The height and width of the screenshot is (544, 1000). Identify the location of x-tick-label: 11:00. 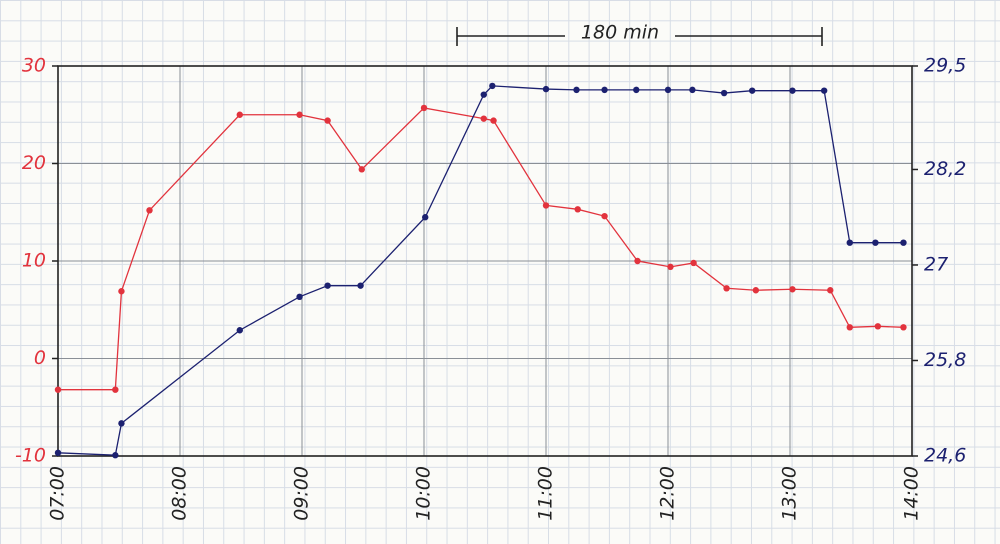
(546, 493).